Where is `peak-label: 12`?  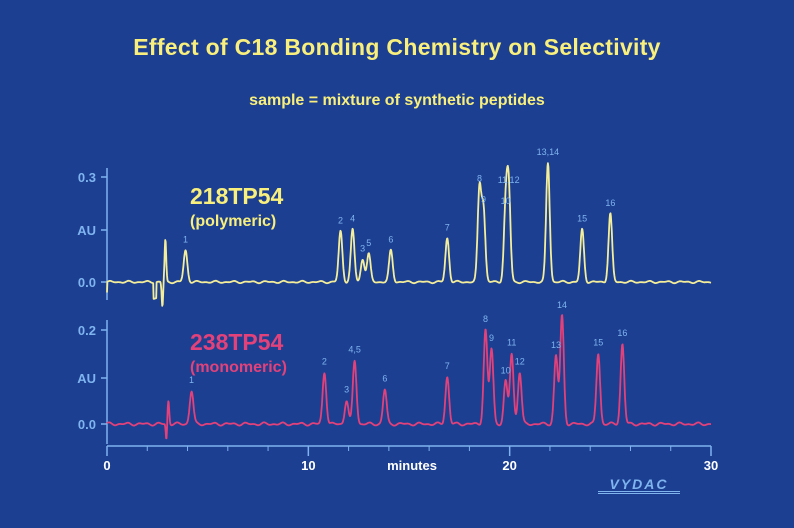
peak-label: 12 is located at coordinates (520, 361).